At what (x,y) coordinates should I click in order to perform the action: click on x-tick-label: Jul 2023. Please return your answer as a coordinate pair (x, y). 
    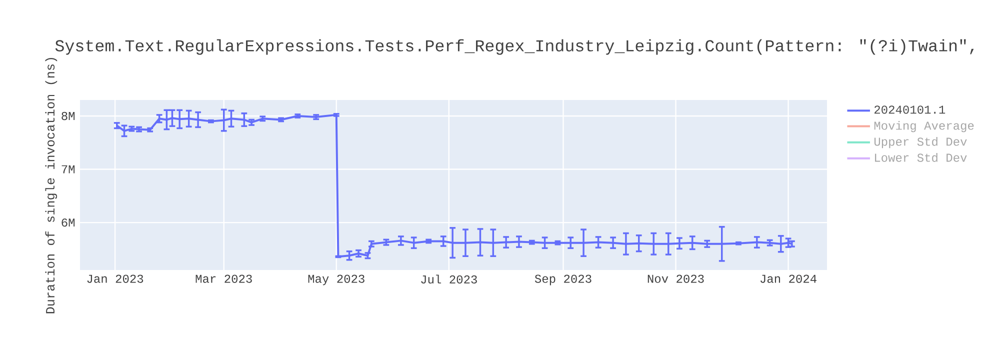
    Looking at the image, I should click on (449, 279).